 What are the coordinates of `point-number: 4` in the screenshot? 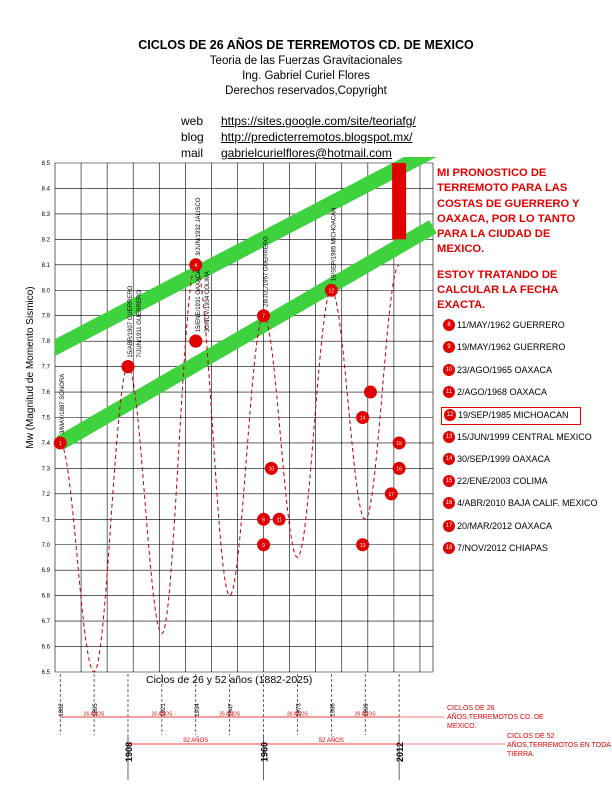 It's located at (195, 266).